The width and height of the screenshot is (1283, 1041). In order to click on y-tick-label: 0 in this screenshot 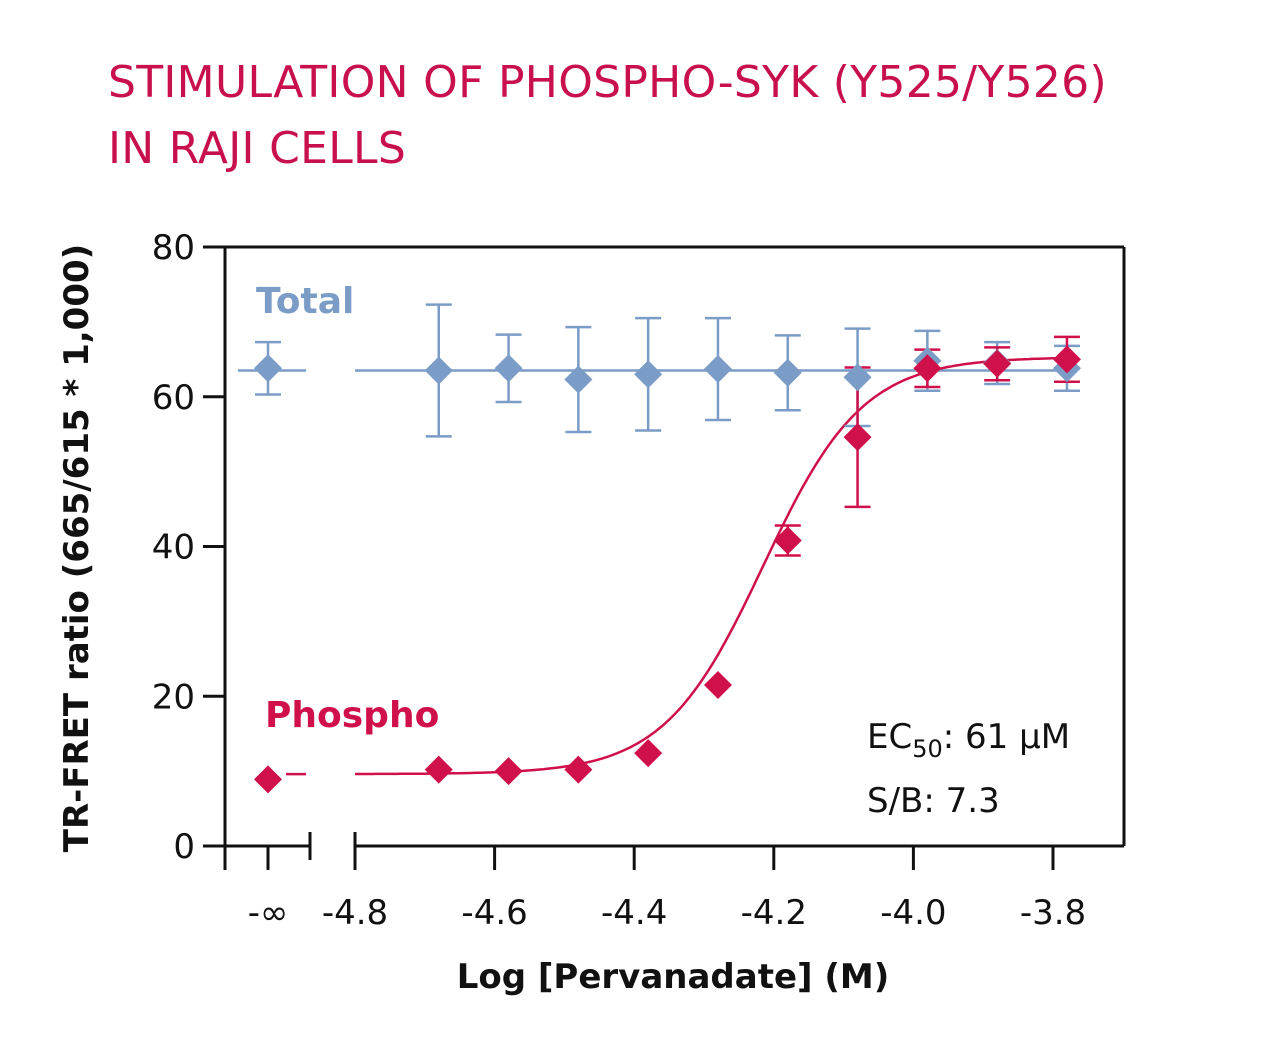, I will do `click(184, 847)`.